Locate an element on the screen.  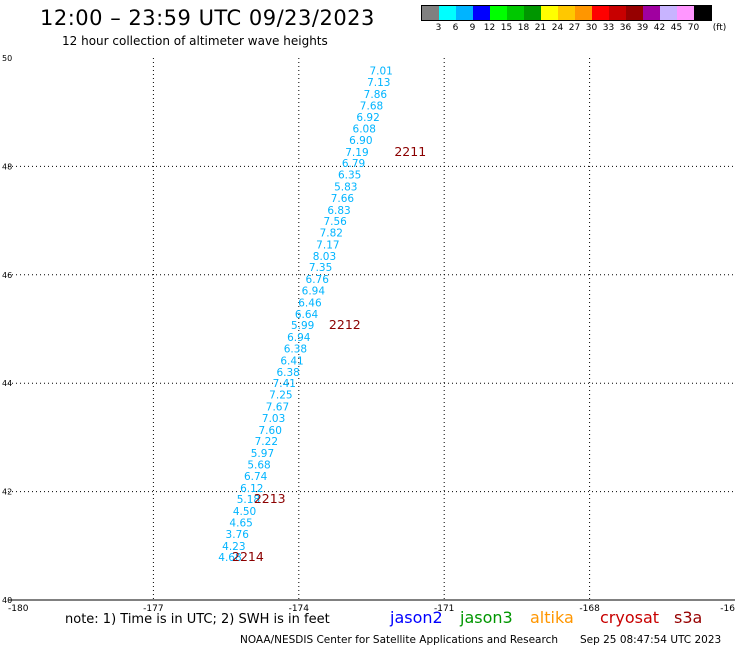
legend-label: 18 is located at coordinates (523, 28).